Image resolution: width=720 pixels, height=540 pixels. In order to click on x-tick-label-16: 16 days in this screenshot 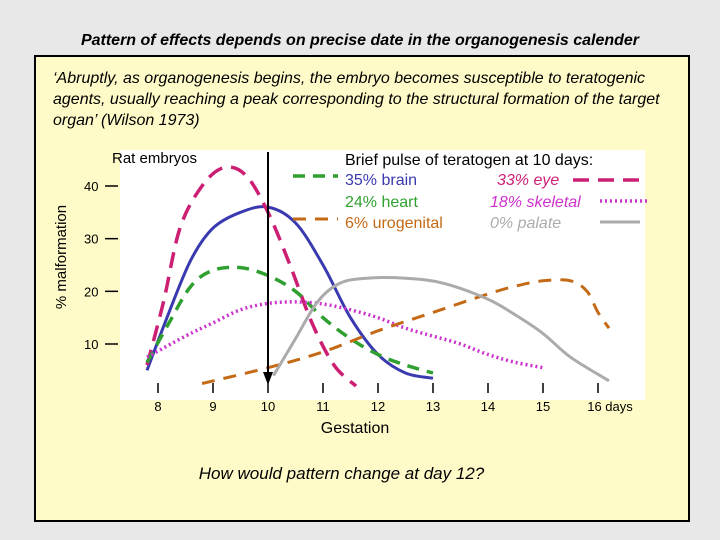, I will do `click(610, 406)`.